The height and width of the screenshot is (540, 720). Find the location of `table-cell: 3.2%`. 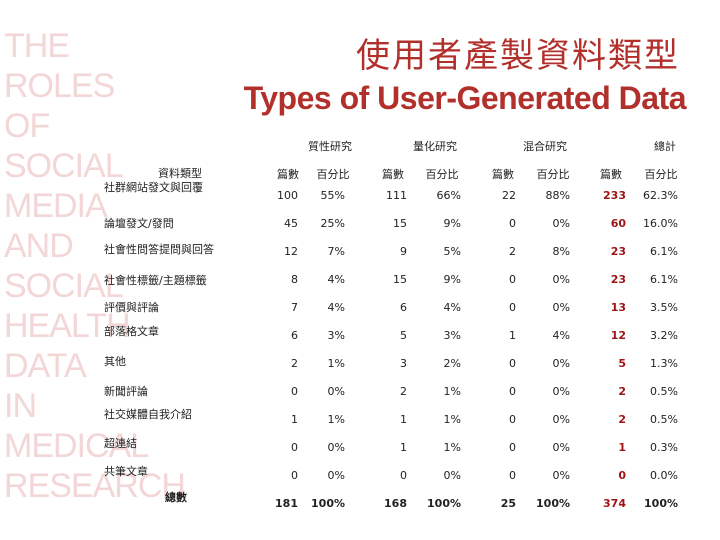

table-cell: 3.2% is located at coordinates (664, 335).